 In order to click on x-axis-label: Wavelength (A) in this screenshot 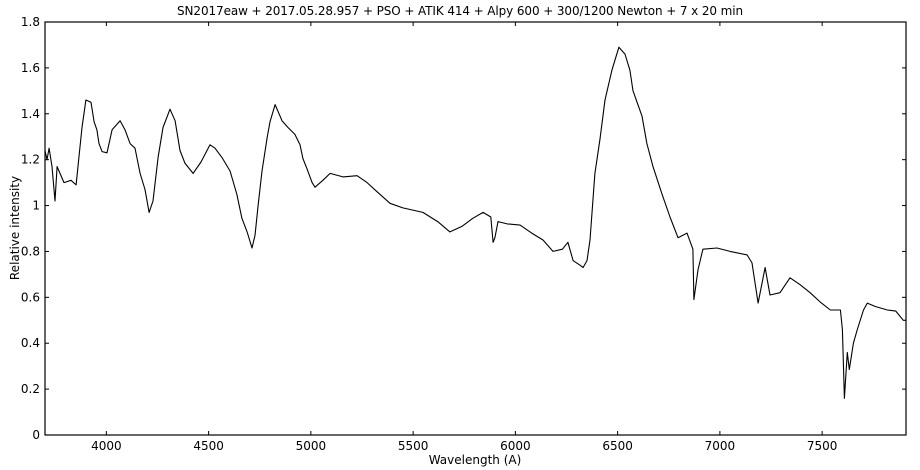, I will do `click(475, 460)`.